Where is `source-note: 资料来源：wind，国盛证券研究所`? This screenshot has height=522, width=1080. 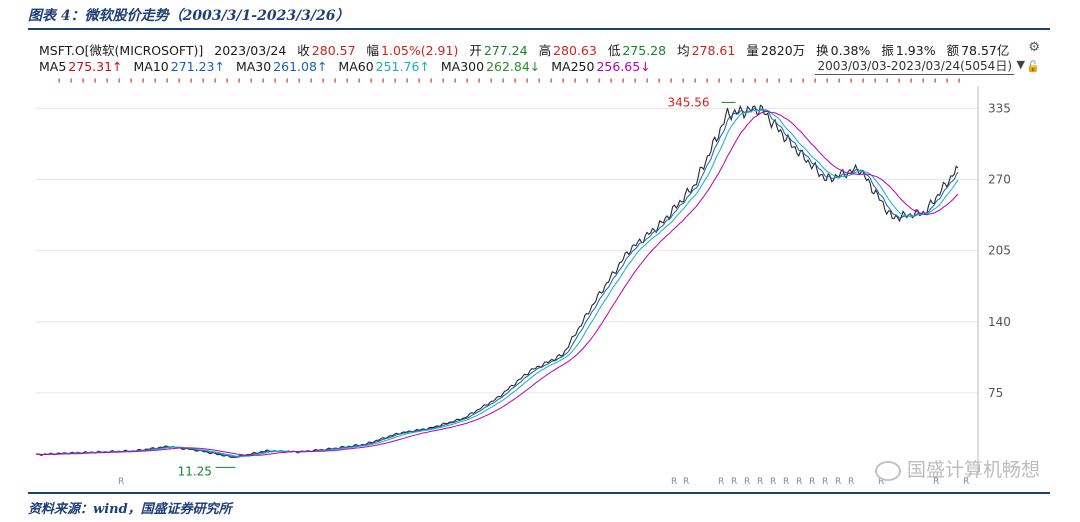
source-note: 资料来源：wind，国盛证券研究所 is located at coordinates (130, 509).